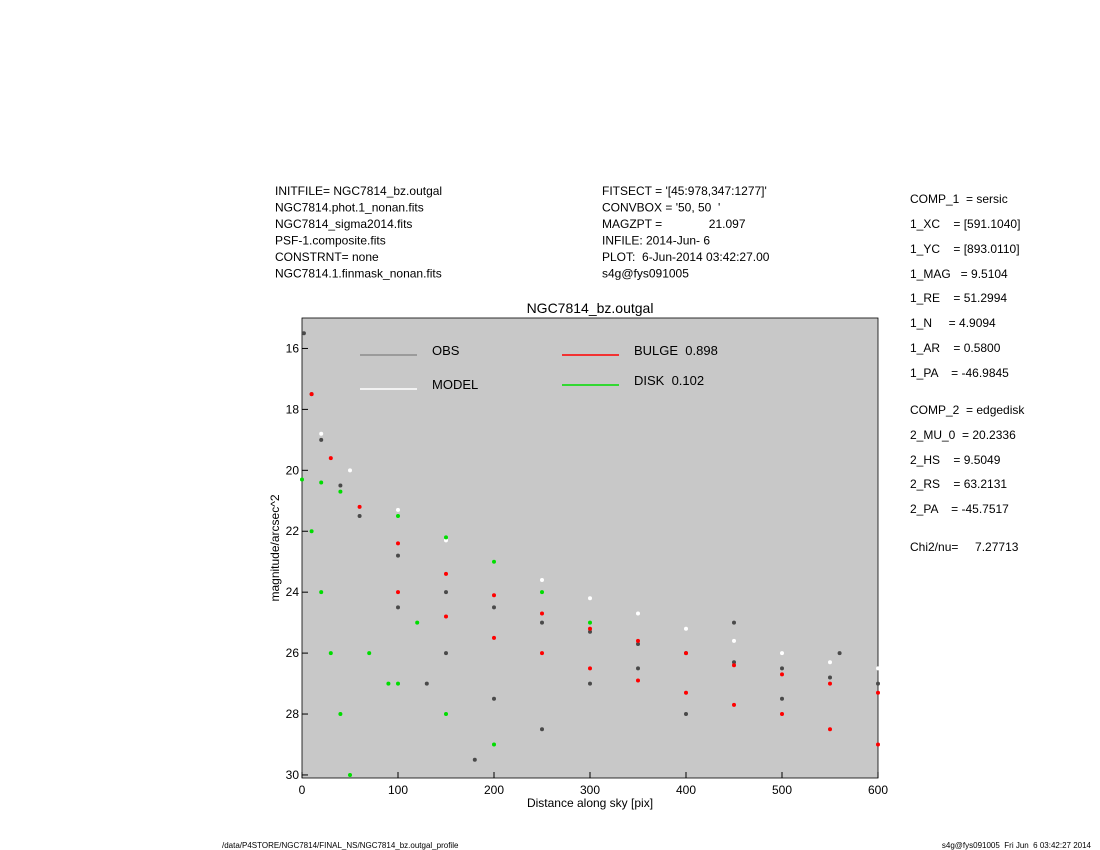 The image size is (1100, 850). I want to click on fit-parameter: 1_MAG = 9.5104, so click(959, 274).